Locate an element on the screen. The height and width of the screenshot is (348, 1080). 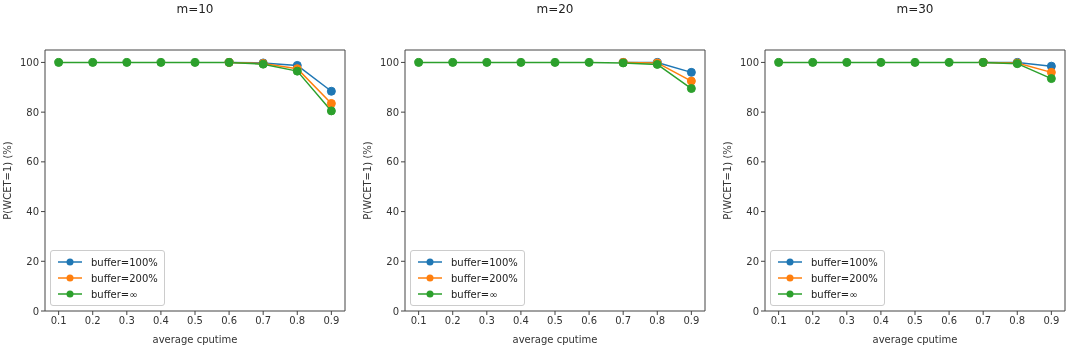
chart-title: m=10 is located at coordinates (195, 9).